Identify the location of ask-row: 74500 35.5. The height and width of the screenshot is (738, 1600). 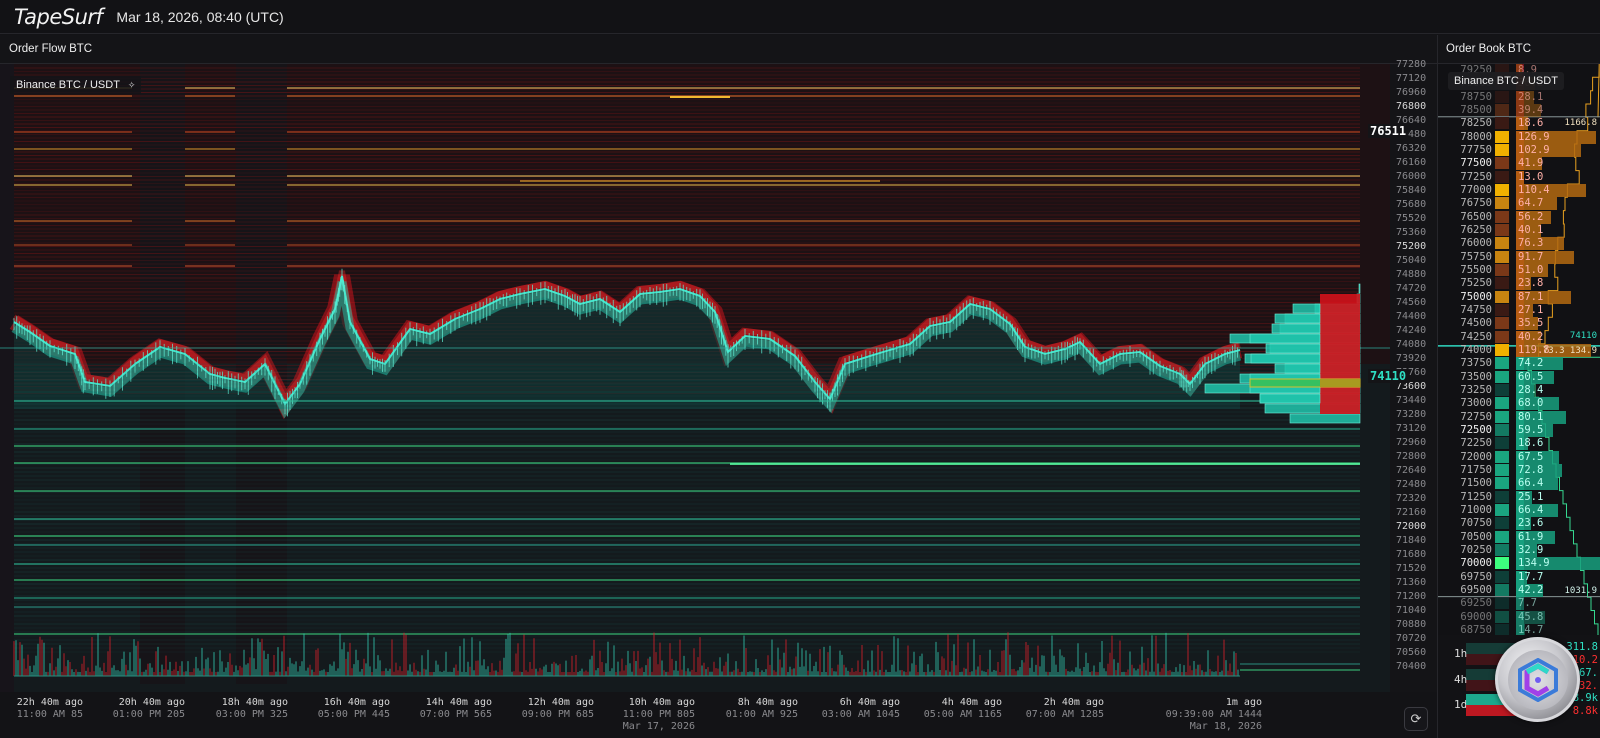
(1519, 324).